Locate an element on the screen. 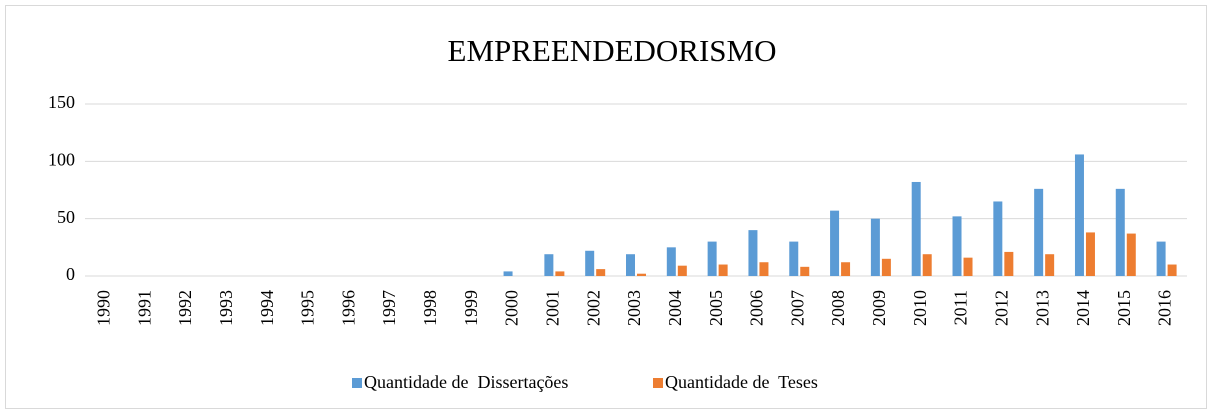 The height and width of the screenshot is (414, 1213). x-tick-label: 2003 is located at coordinates (634, 308).